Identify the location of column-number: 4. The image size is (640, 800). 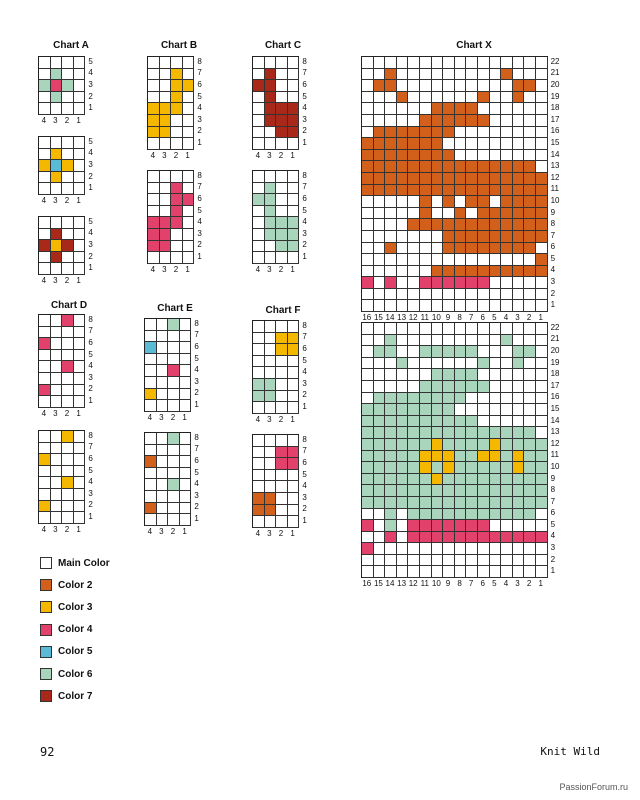
(153, 155).